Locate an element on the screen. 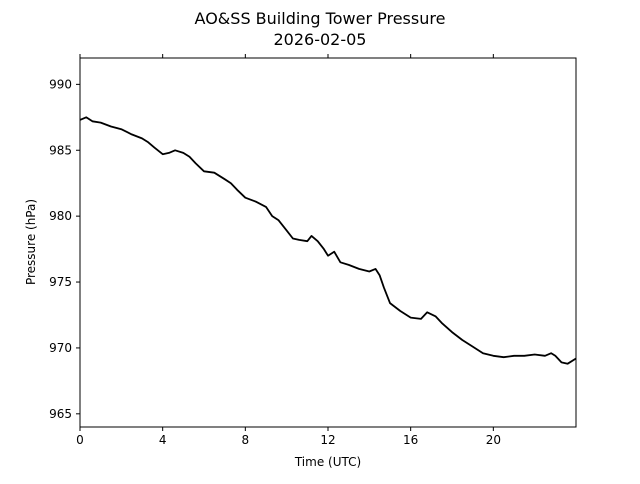 Image resolution: width=640 pixels, height=484 pixels. x-tick-label: 16 is located at coordinates (410, 440).